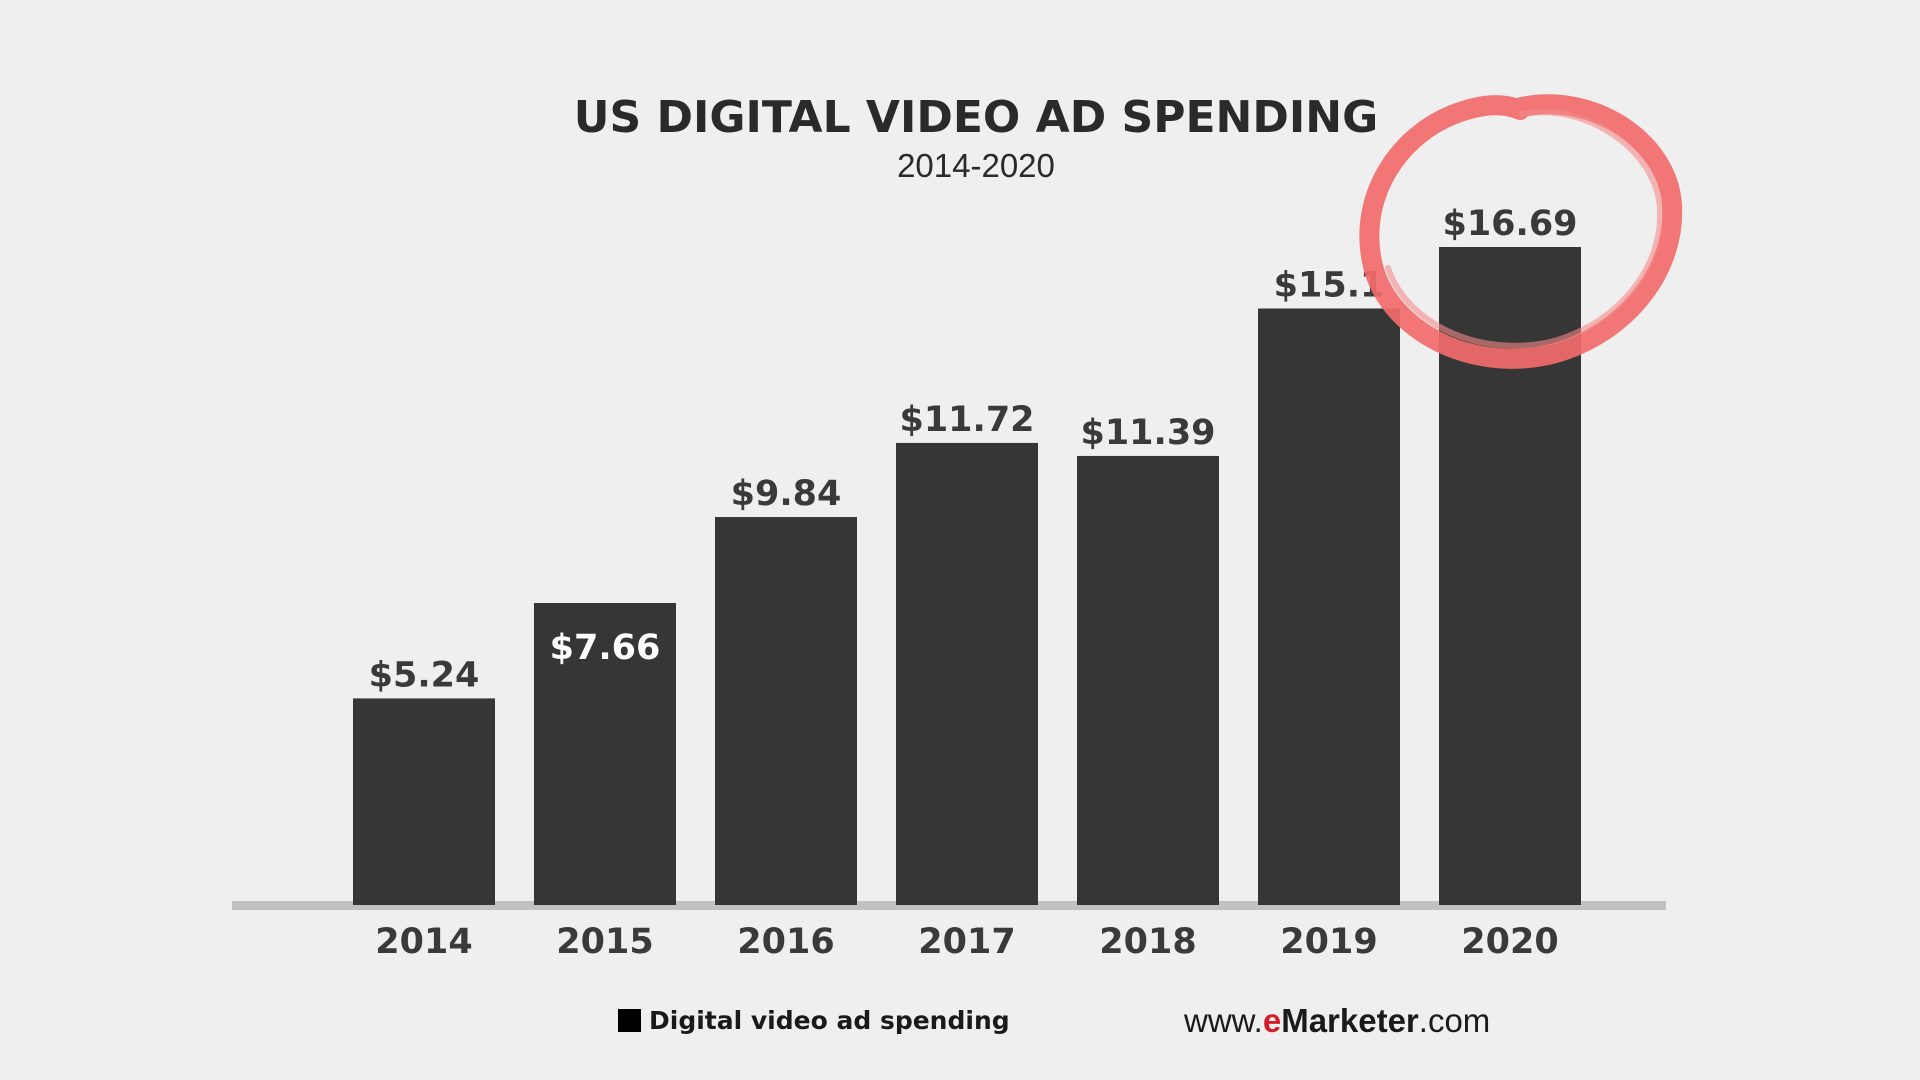 The image size is (1920, 1080). Describe the element at coordinates (967, 673) in the screenshot. I see `bar-2017` at that location.